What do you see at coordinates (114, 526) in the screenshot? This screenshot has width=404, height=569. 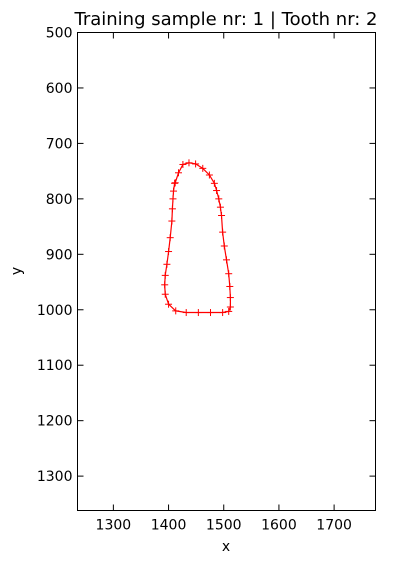 I see `x-tick-label-1300: 1300` at bounding box center [114, 526].